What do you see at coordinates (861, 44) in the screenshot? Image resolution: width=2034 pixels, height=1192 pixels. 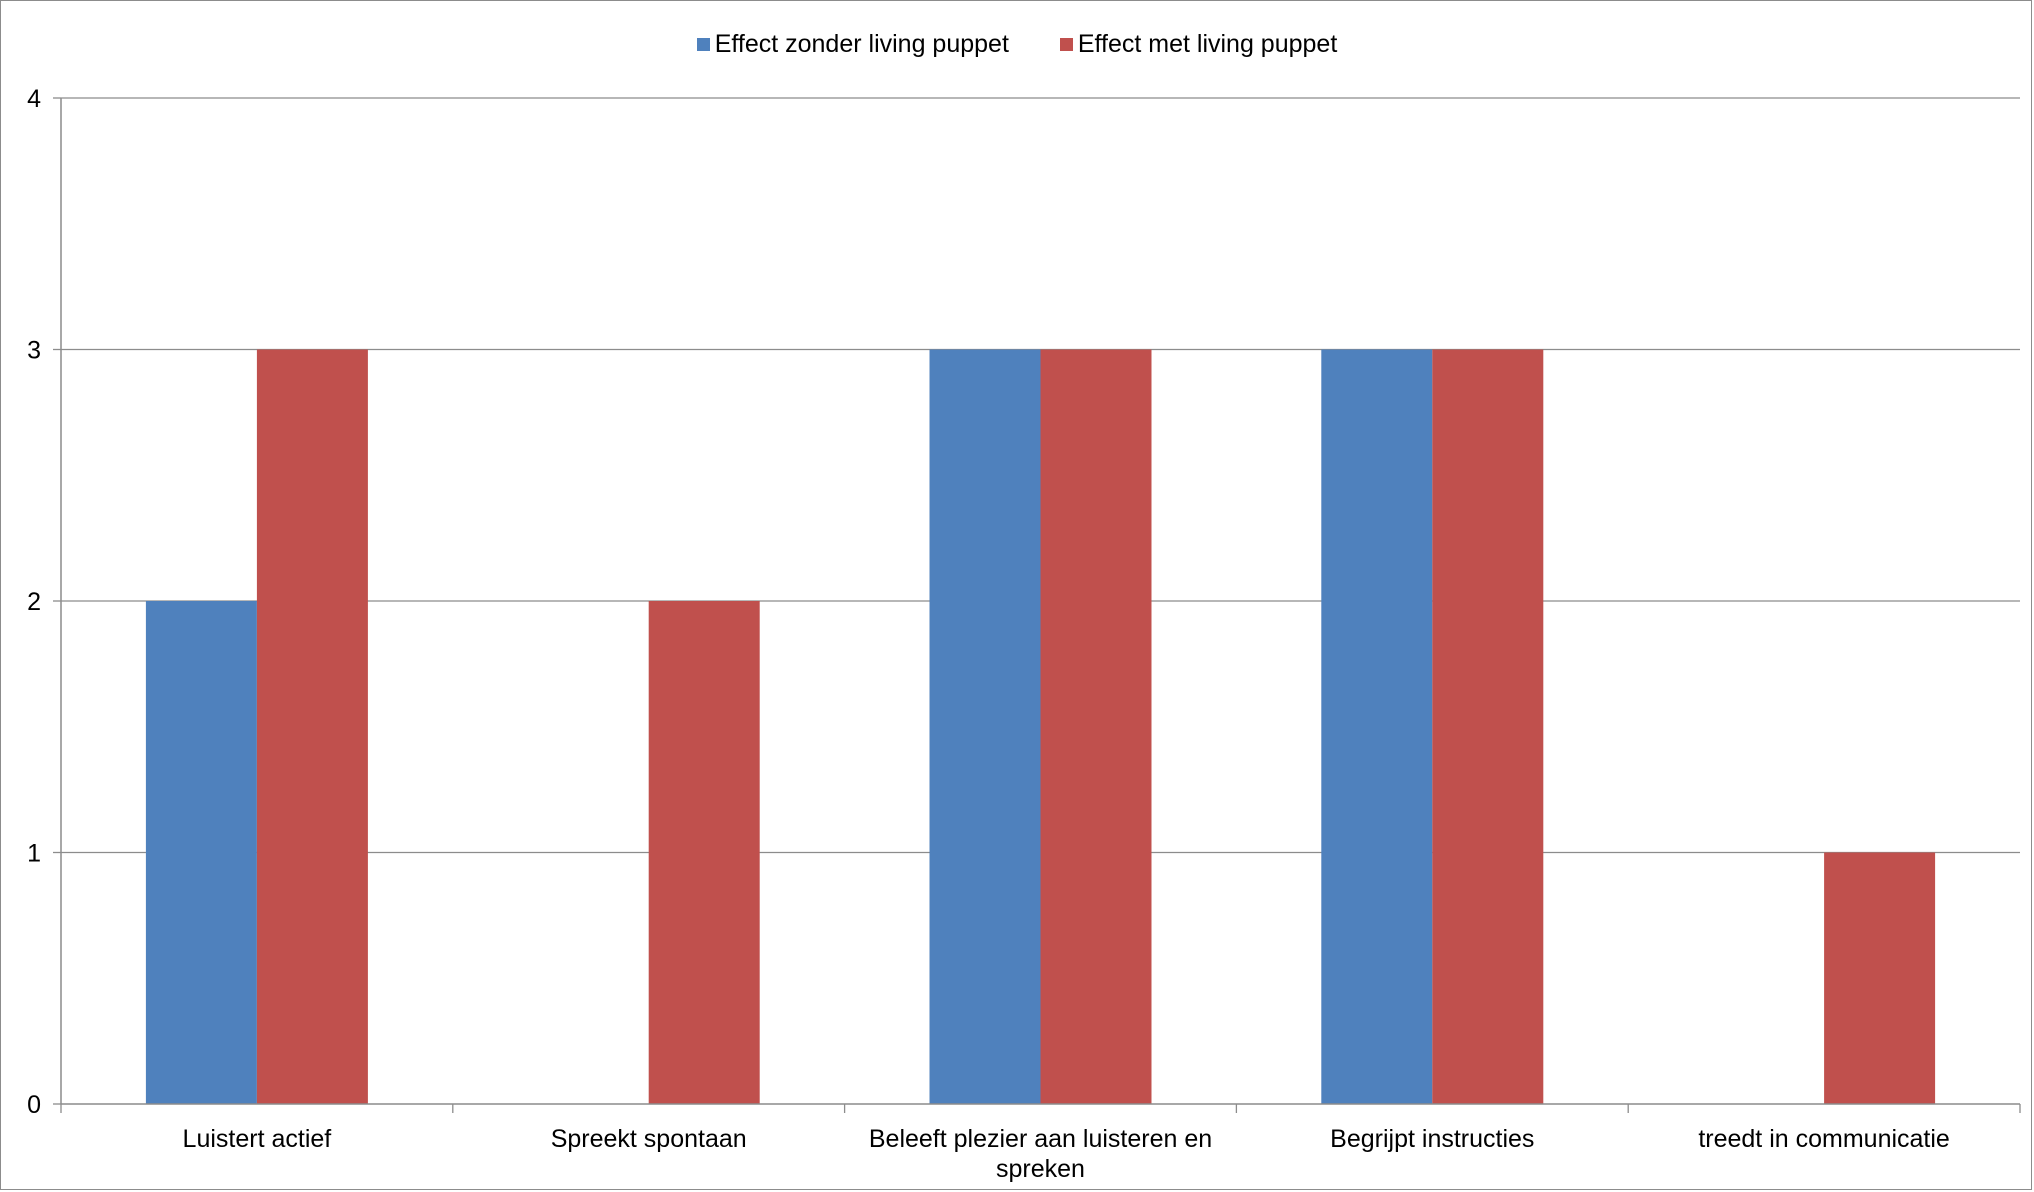 I see `legend-label-series-1: Effect zonder living puppet` at bounding box center [861, 44].